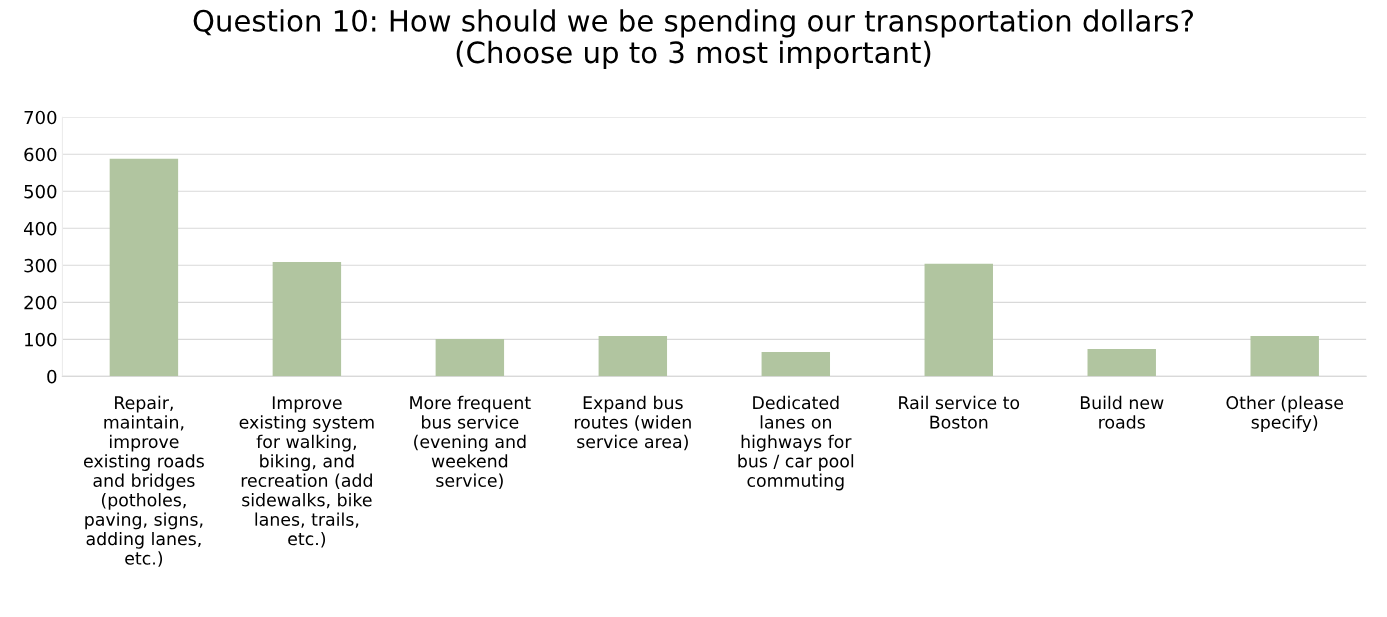  Describe the element at coordinates (796, 443) in the screenshot. I see `x-tick-label: Dedicated lanes on highways for bus / car pool commuting` at that location.